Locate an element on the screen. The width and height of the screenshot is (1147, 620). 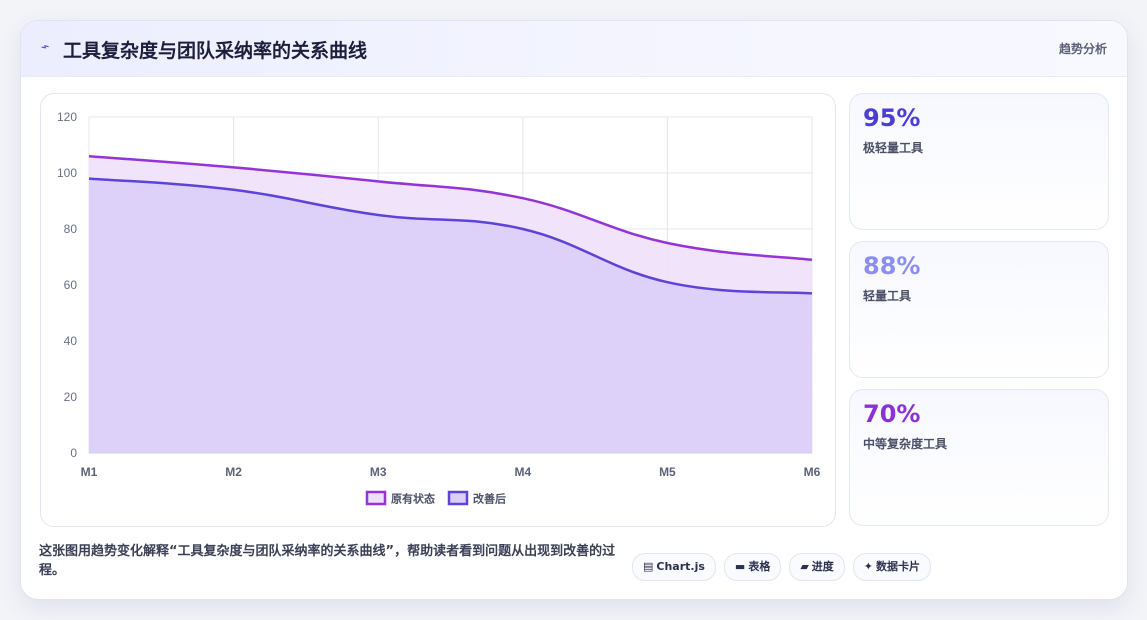
tag-label: Chart.js is located at coordinates (680, 566).